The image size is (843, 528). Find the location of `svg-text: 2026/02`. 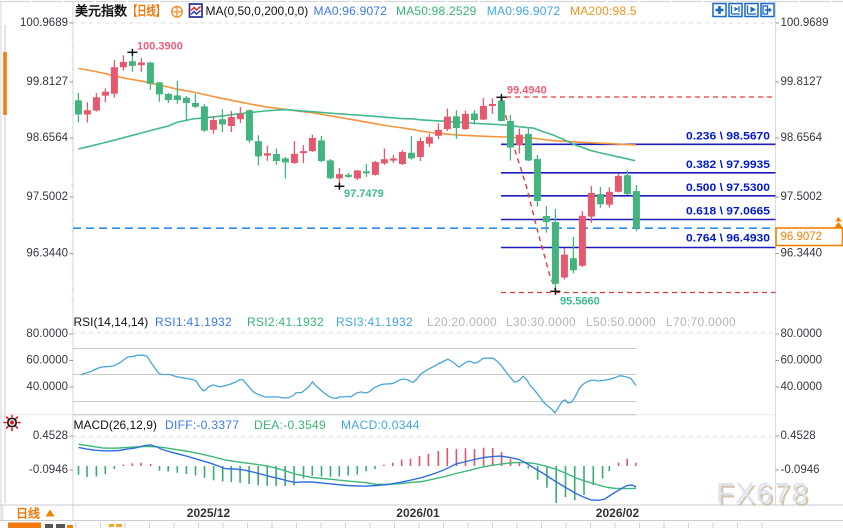

svg-text: 2026/02 is located at coordinates (618, 513).